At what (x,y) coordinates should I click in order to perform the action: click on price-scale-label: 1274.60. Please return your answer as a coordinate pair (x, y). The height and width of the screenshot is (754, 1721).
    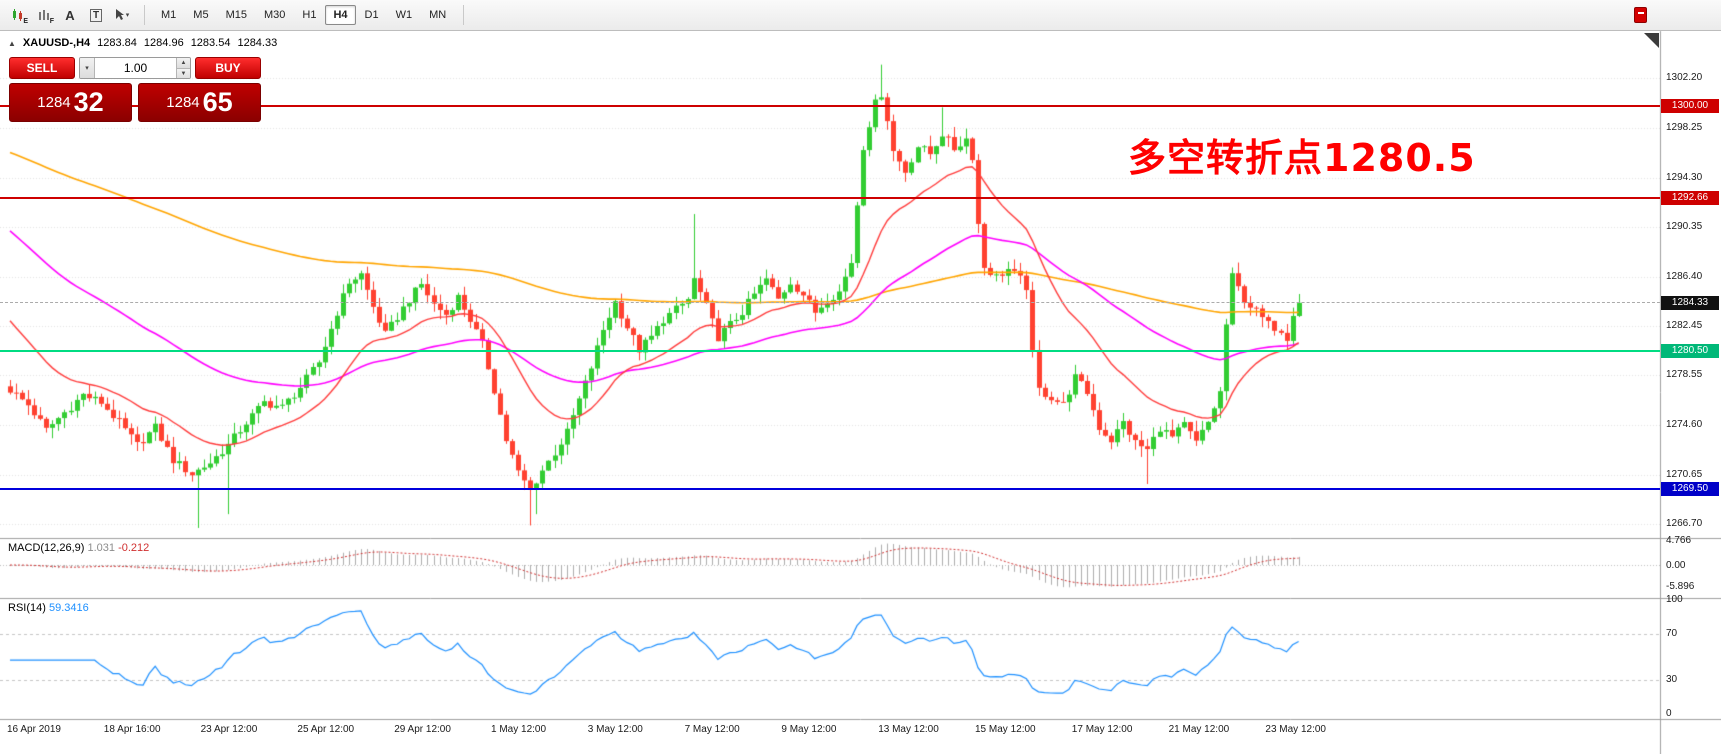
    Looking at the image, I should click on (1684, 424).